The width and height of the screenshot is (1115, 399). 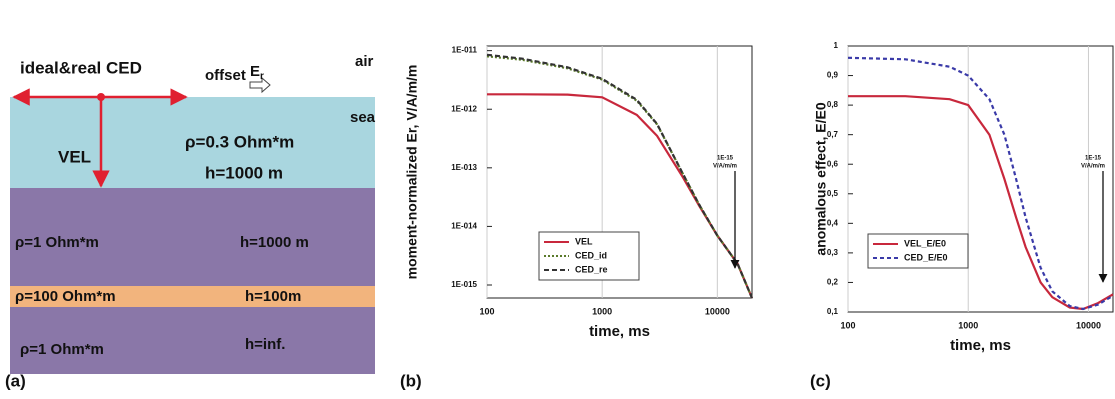 I want to click on y-tick-label: 0,8, so click(x=833, y=104).